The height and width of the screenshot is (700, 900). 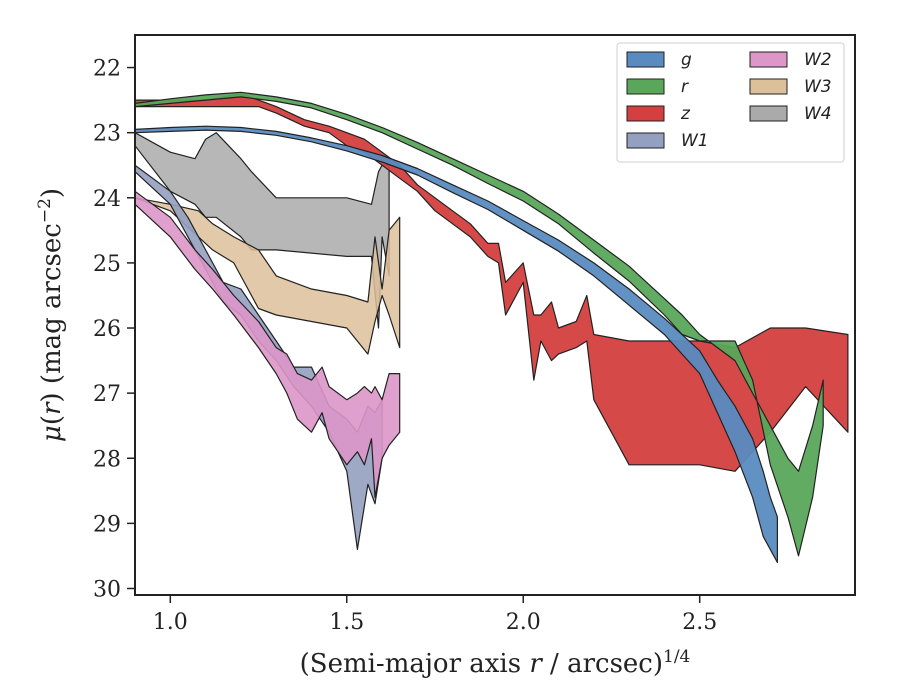 I want to click on x-axis-label-exponent: 1/4, so click(x=676, y=657).